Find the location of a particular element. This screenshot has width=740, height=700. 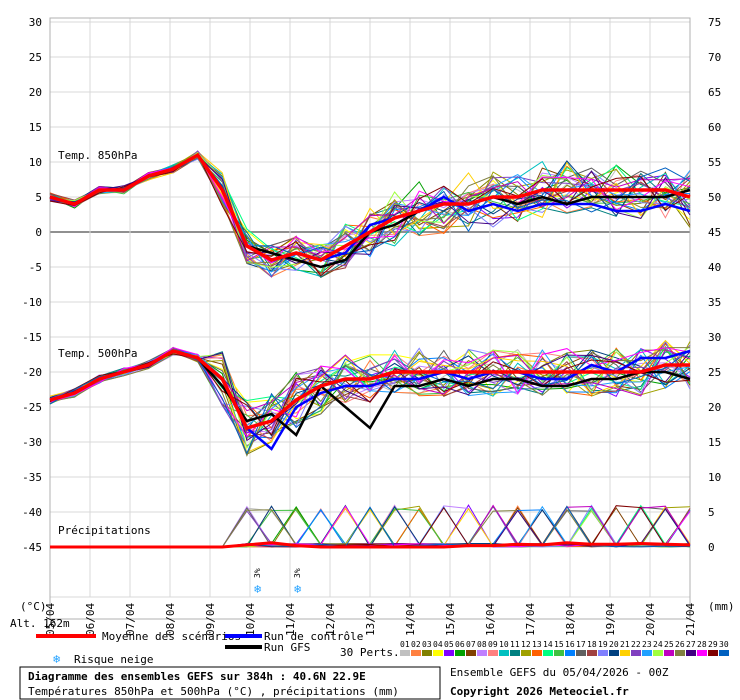

left-tick-label: 10 is located at coordinates (35, 162).